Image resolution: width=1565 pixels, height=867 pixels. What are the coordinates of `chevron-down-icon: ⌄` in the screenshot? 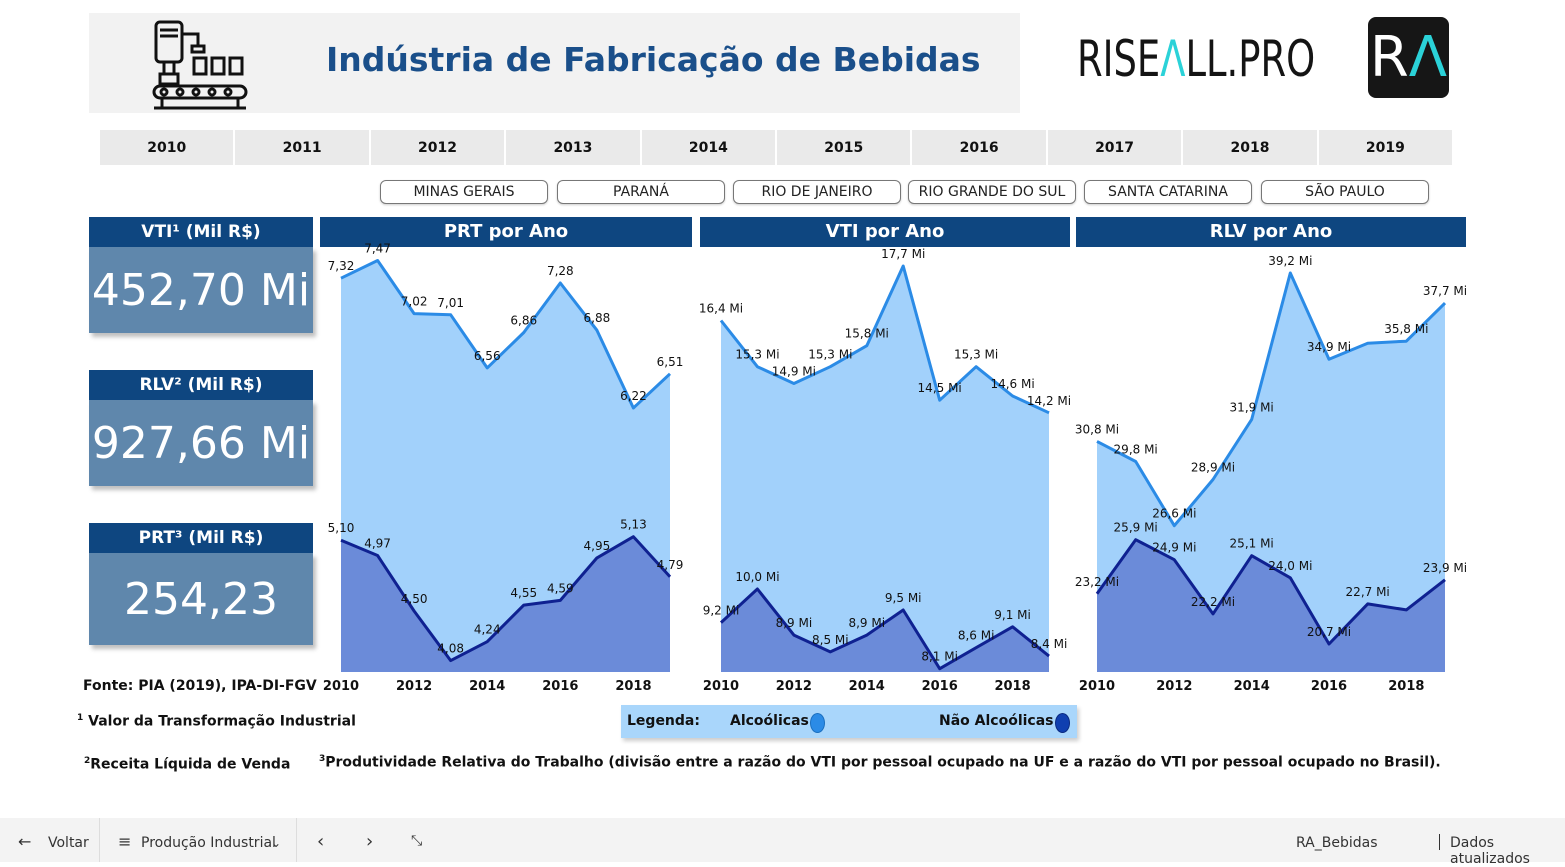 It's located at (276, 843).